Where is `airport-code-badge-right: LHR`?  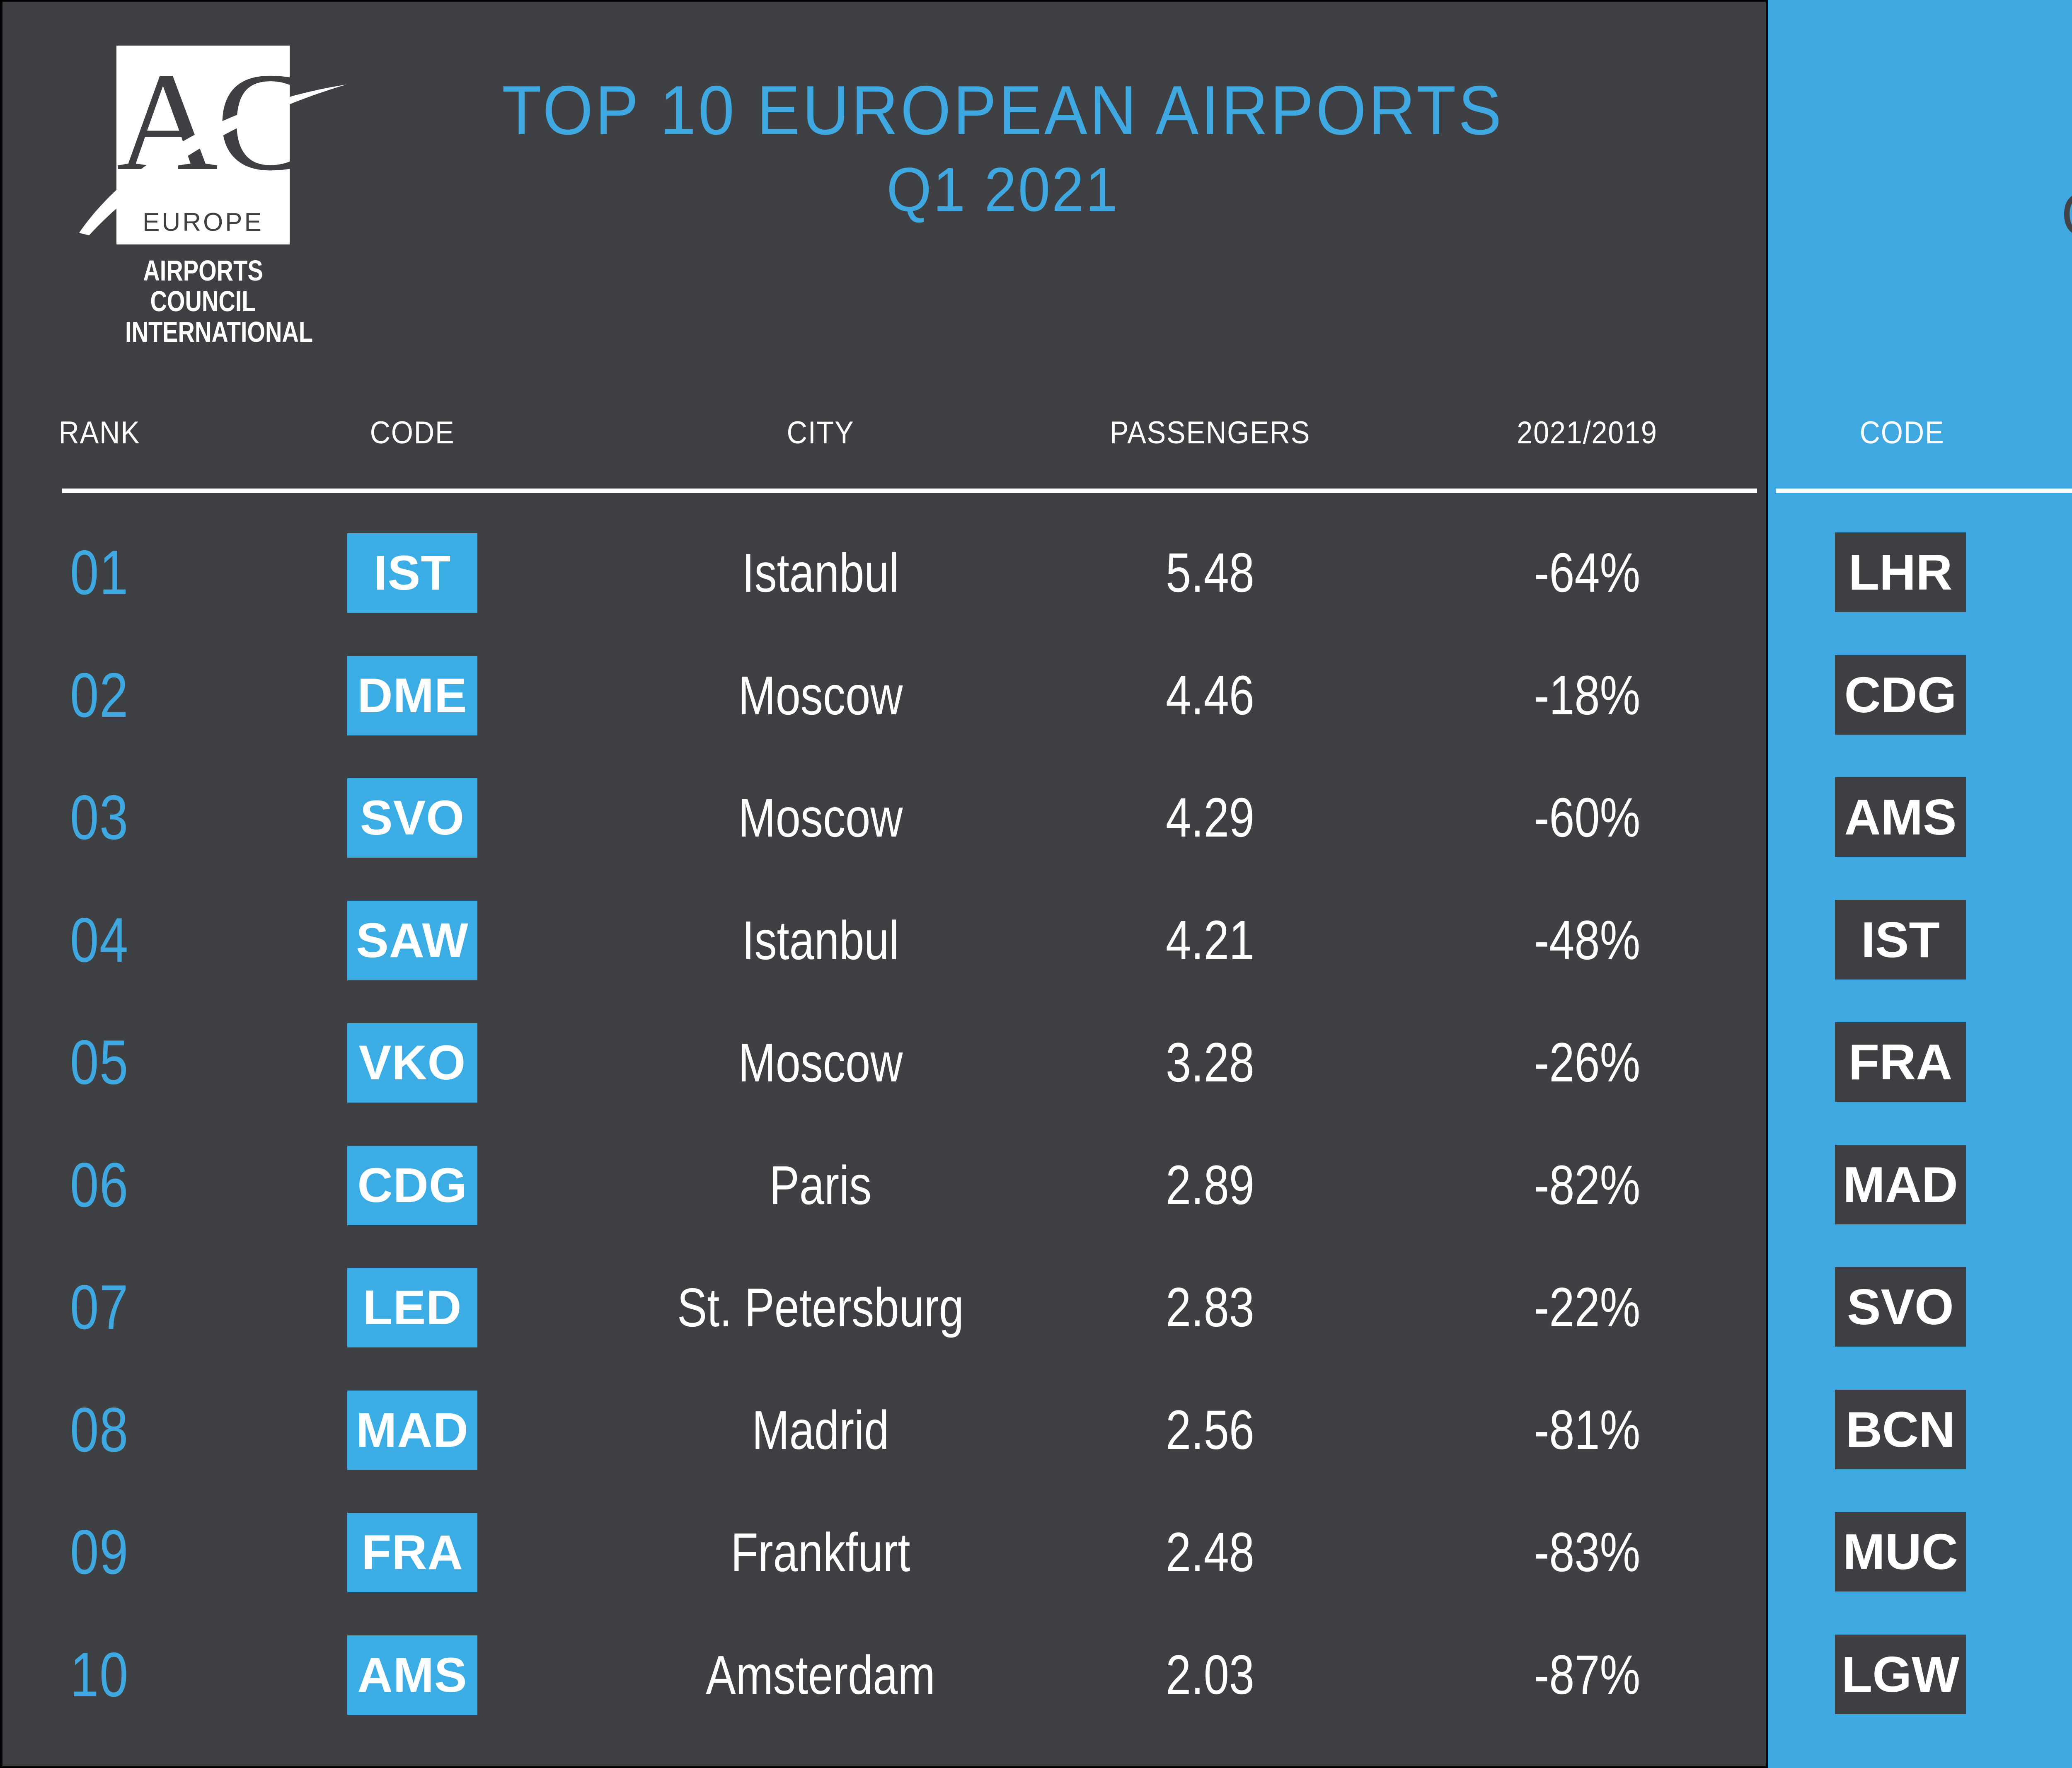 airport-code-badge-right: LHR is located at coordinates (1900, 572).